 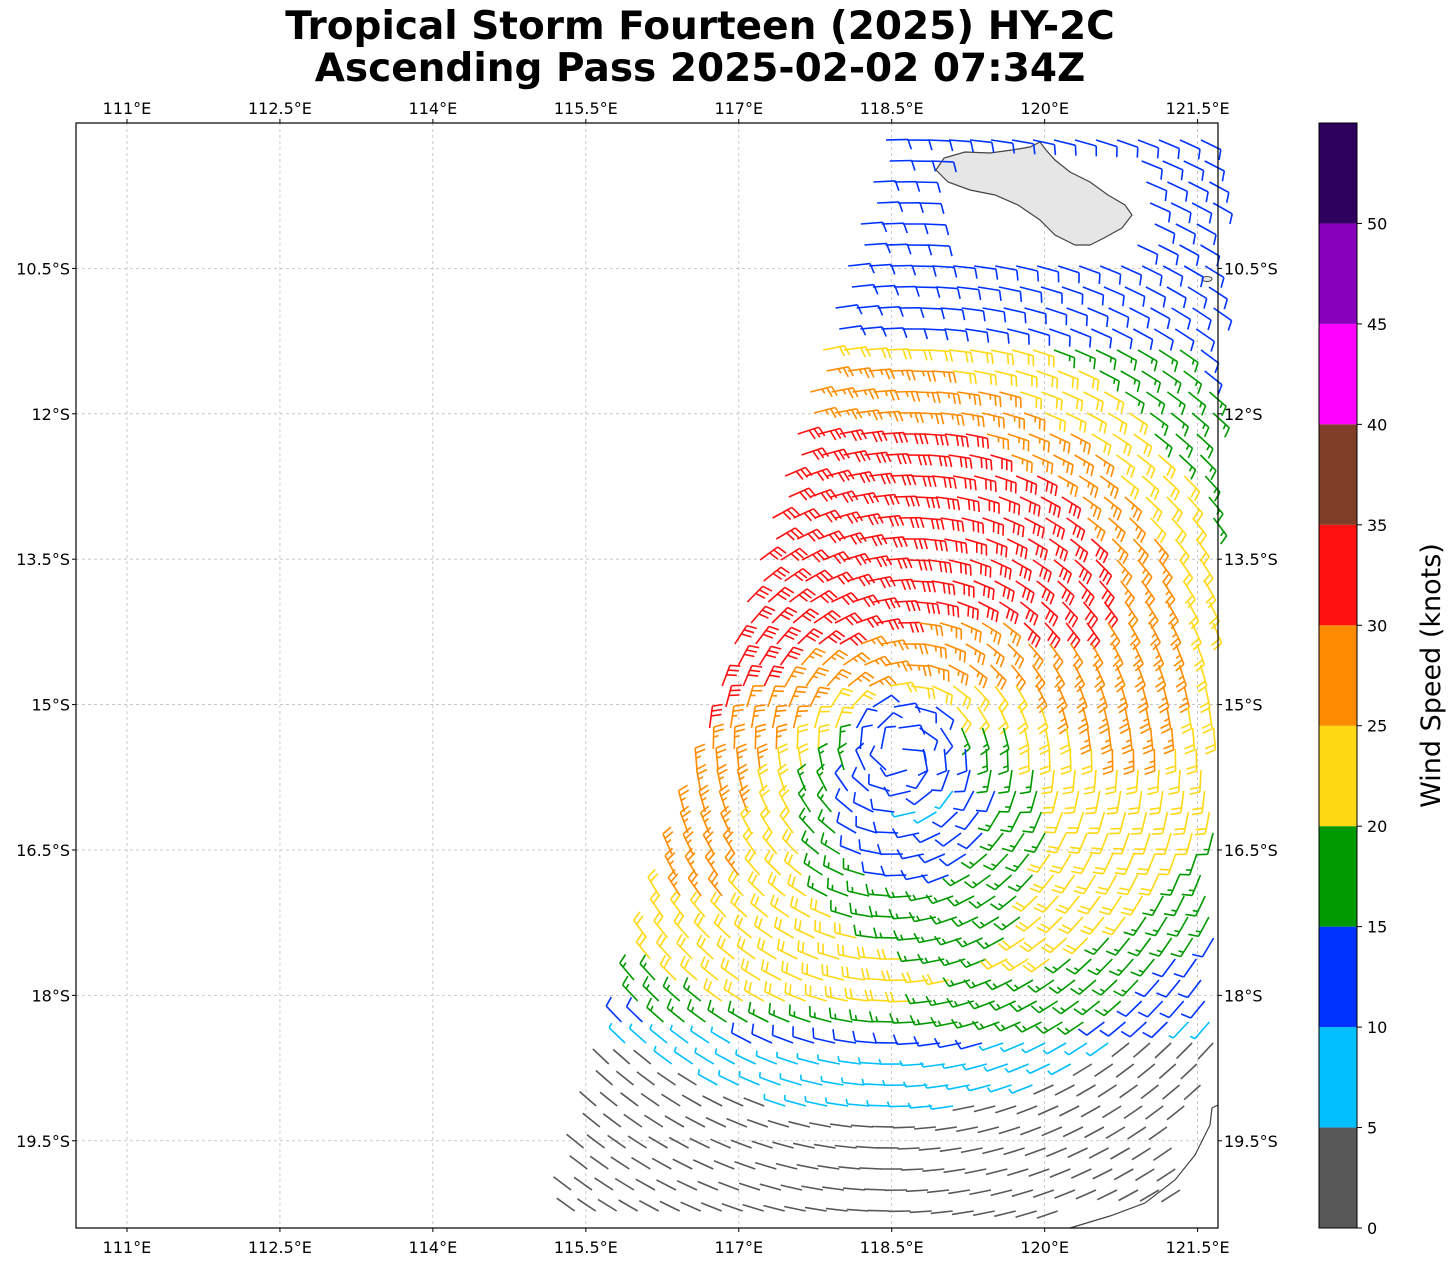 I want to click on lon-tick-bottom-5: 118.5°E, so click(x=892, y=1247).